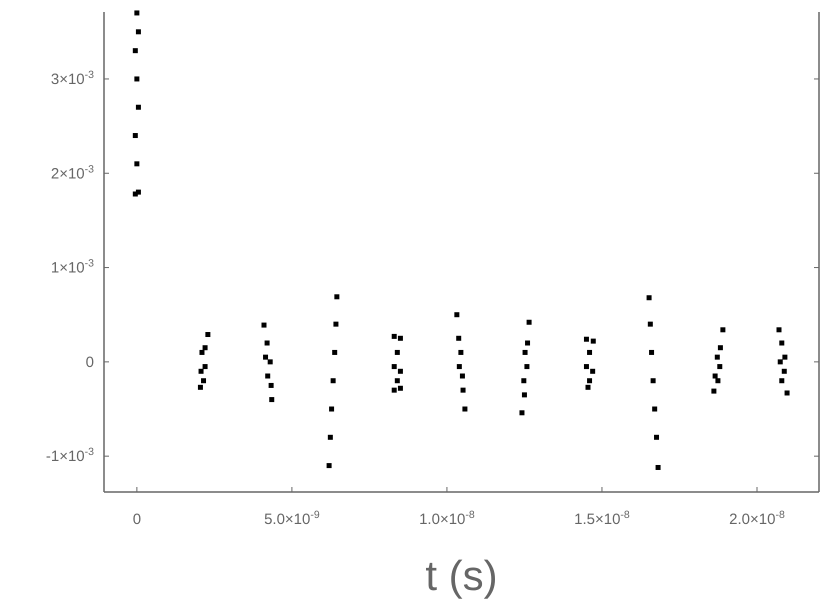  I want to click on x-tick-label: 5.0×10$^{-9}$, so click(292, 518).